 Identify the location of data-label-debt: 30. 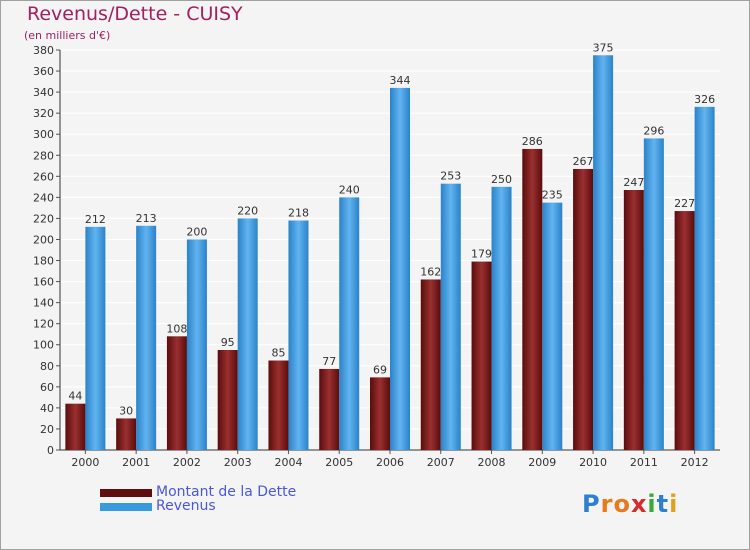
(126, 410).